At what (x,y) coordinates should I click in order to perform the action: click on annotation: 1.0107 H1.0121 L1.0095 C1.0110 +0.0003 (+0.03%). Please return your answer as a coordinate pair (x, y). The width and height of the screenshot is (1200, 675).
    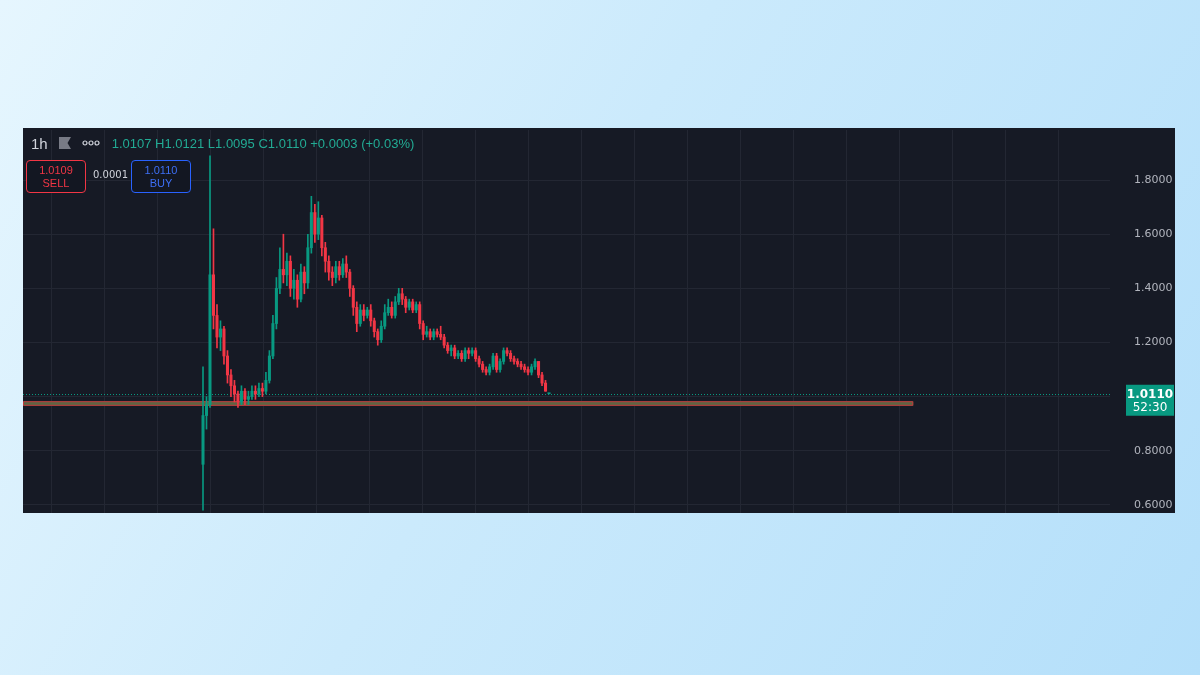
    Looking at the image, I should click on (263, 143).